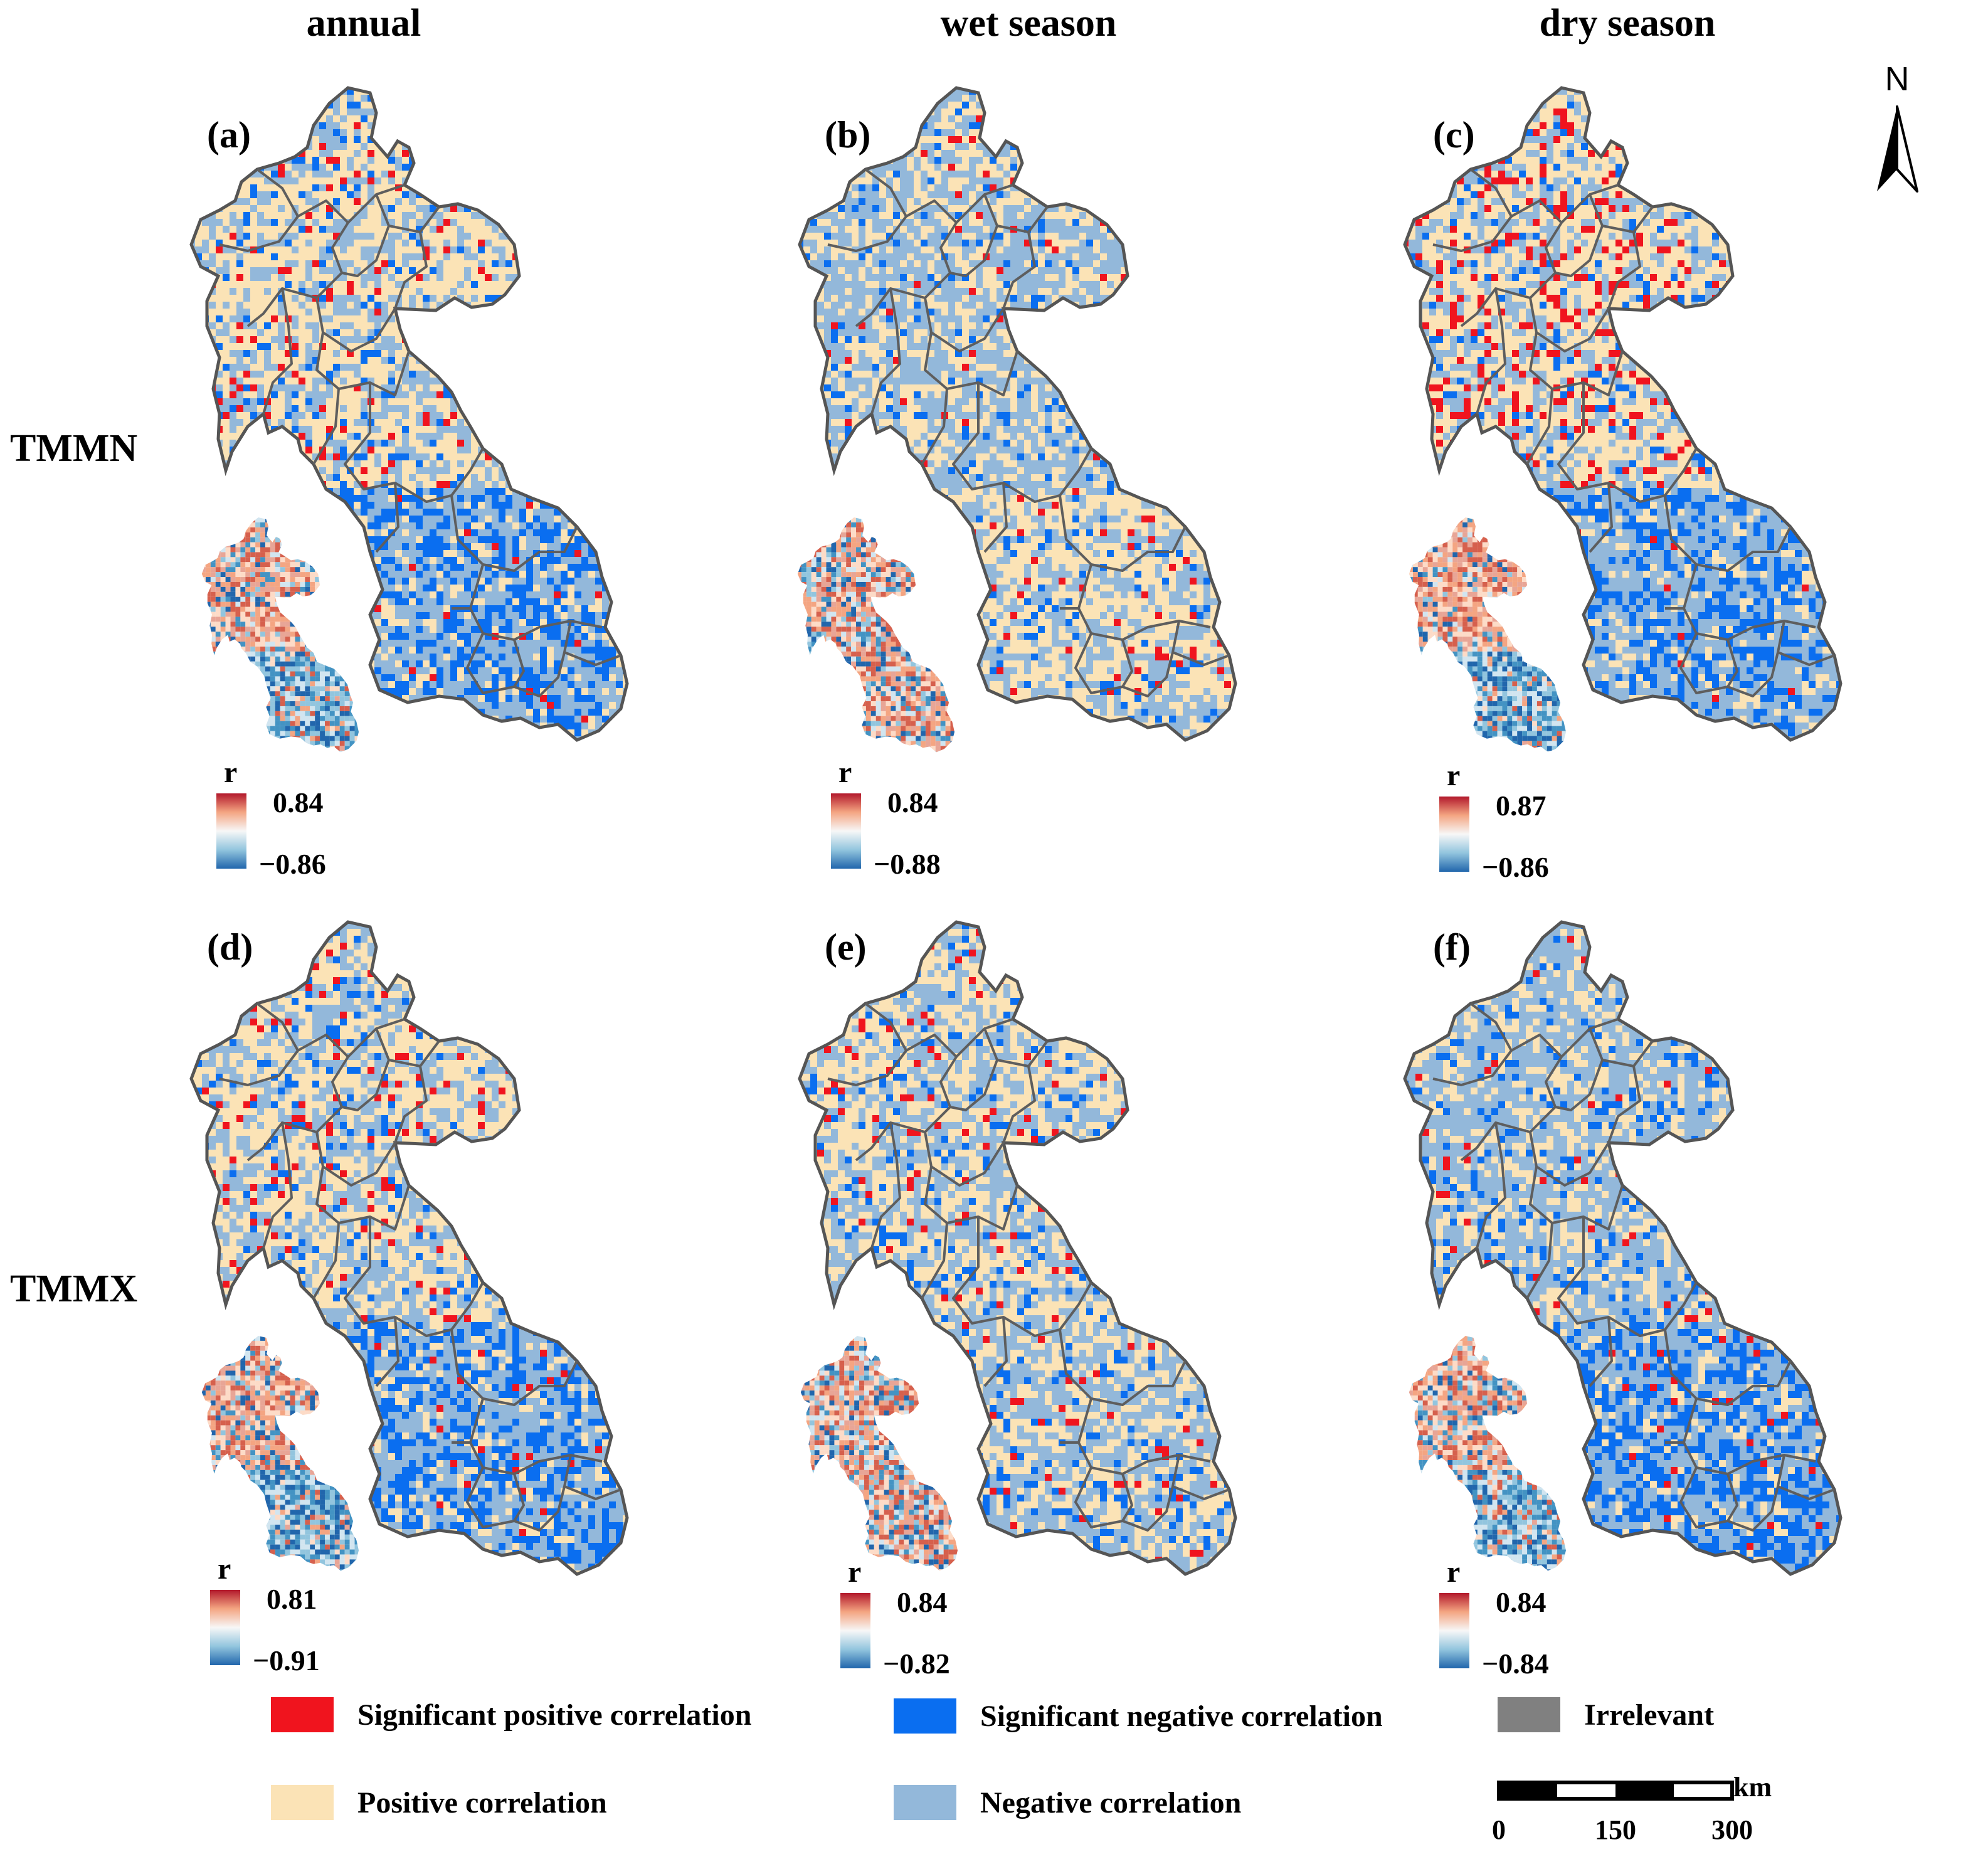 The image size is (1988, 1869). What do you see at coordinates (287, 1660) in the screenshot?
I see `colorbar-min-d: −0.91` at bounding box center [287, 1660].